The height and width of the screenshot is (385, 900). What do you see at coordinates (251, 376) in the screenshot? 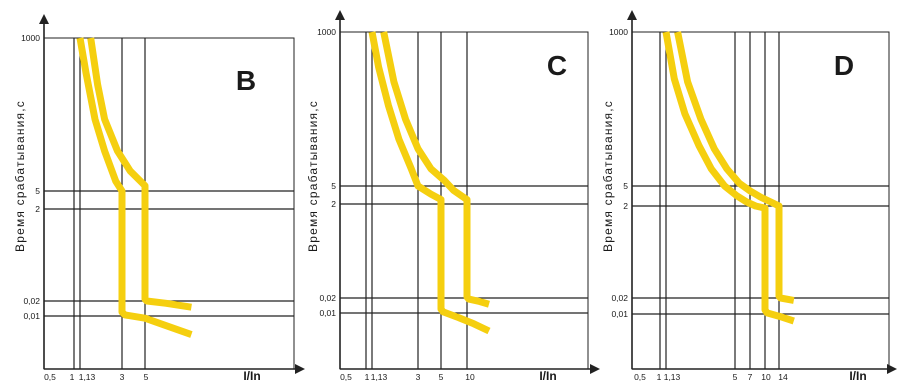
I see `chart-b-x-label: I/In` at bounding box center [251, 376].